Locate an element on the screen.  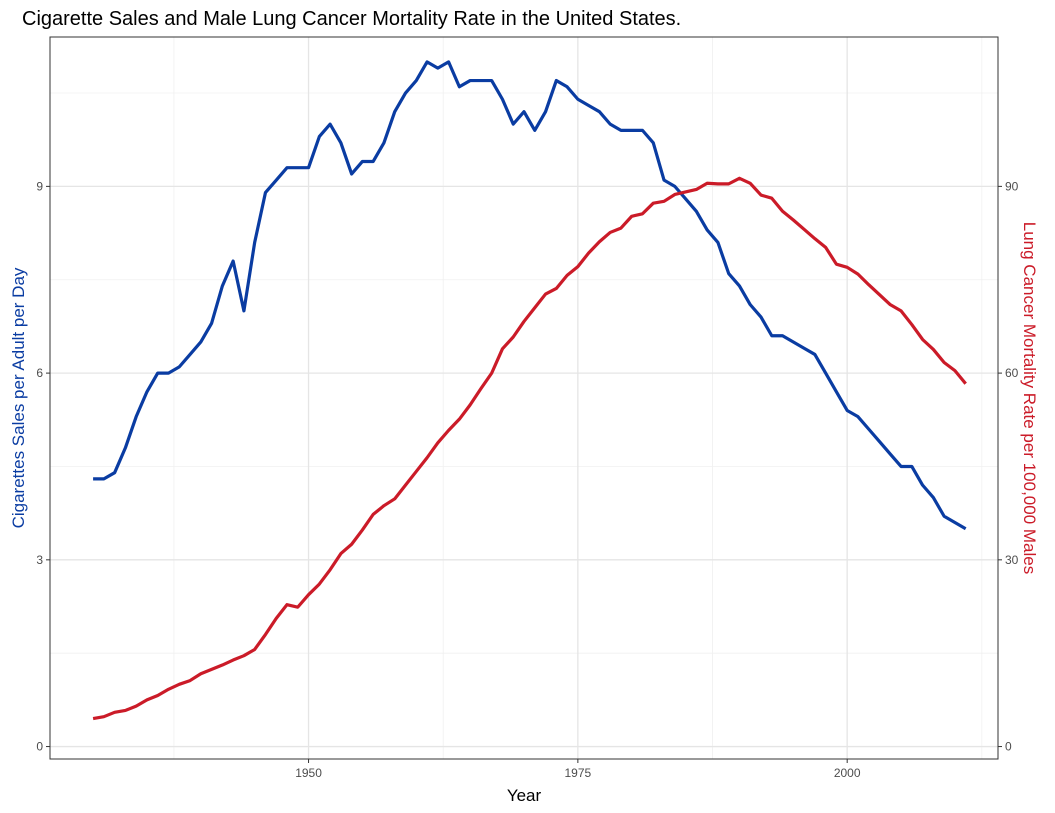
right-y-tick-label: 90 is located at coordinates (1012, 186).